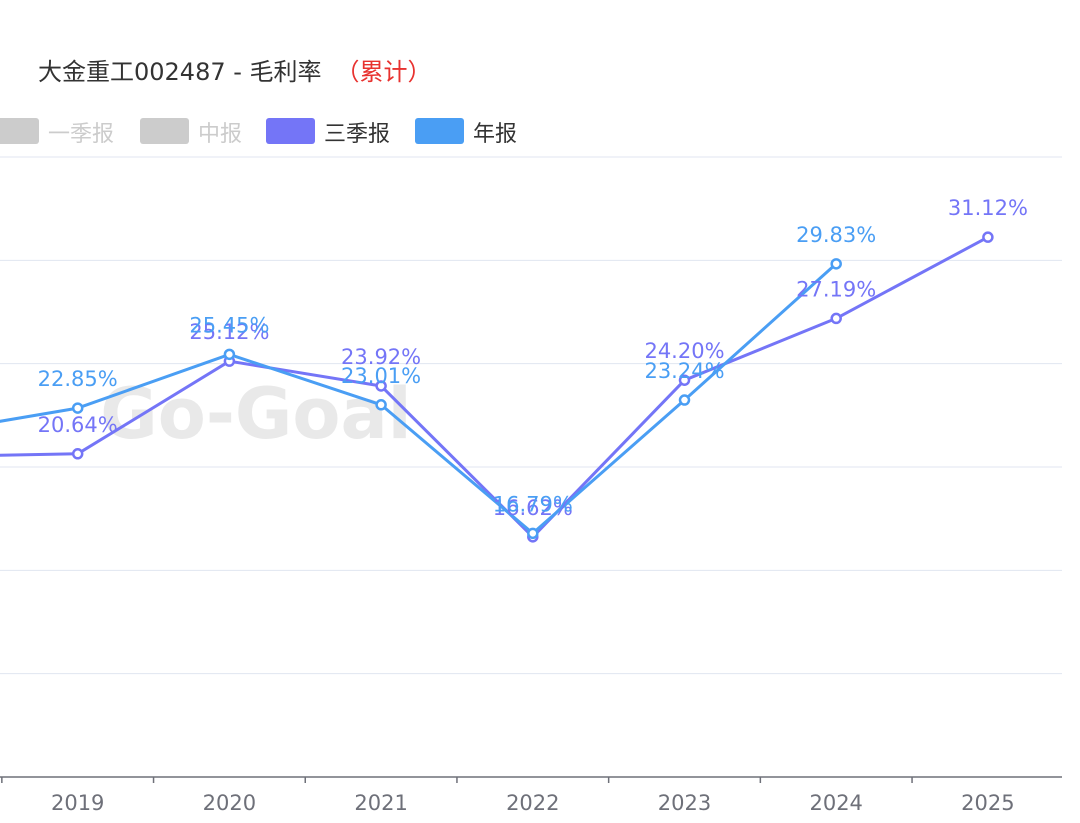 Image resolution: width=1080 pixels, height=823 pixels. I want to click on x-tick-label-2024: 2024, so click(835, 803).